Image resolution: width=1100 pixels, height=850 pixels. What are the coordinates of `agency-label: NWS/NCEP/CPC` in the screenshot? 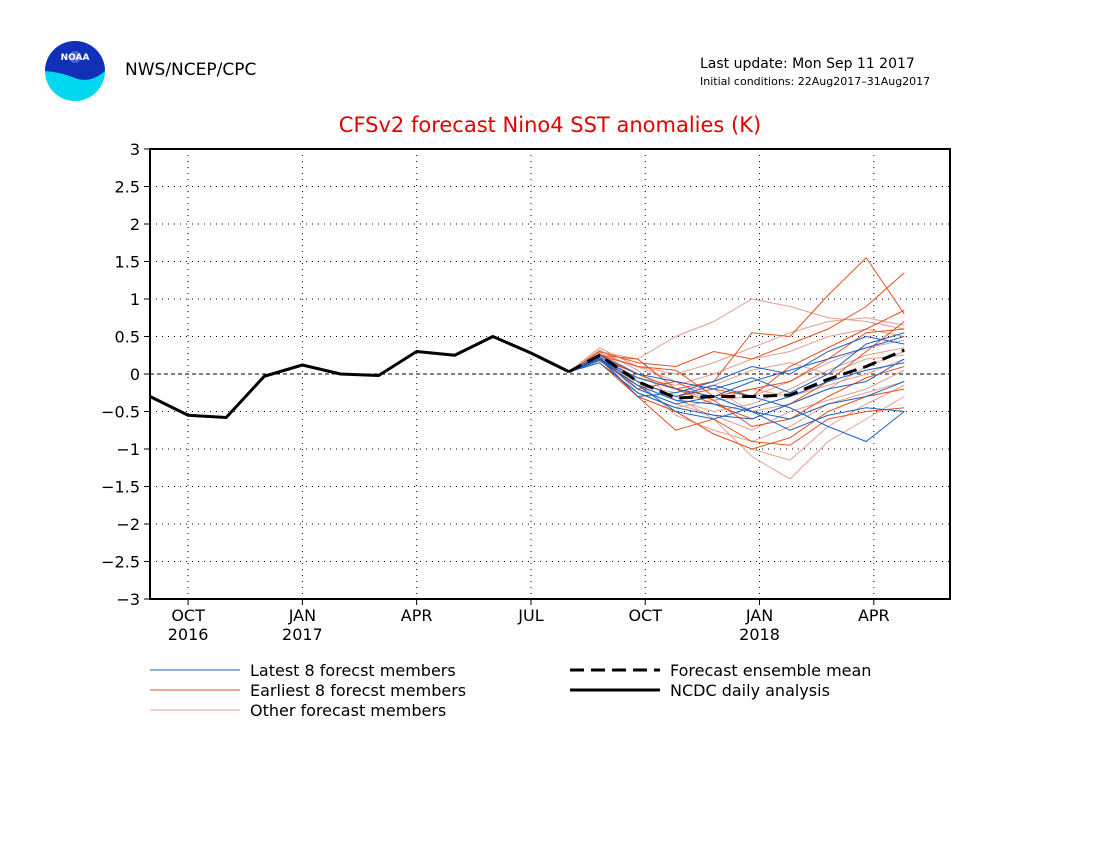 It's located at (191, 70).